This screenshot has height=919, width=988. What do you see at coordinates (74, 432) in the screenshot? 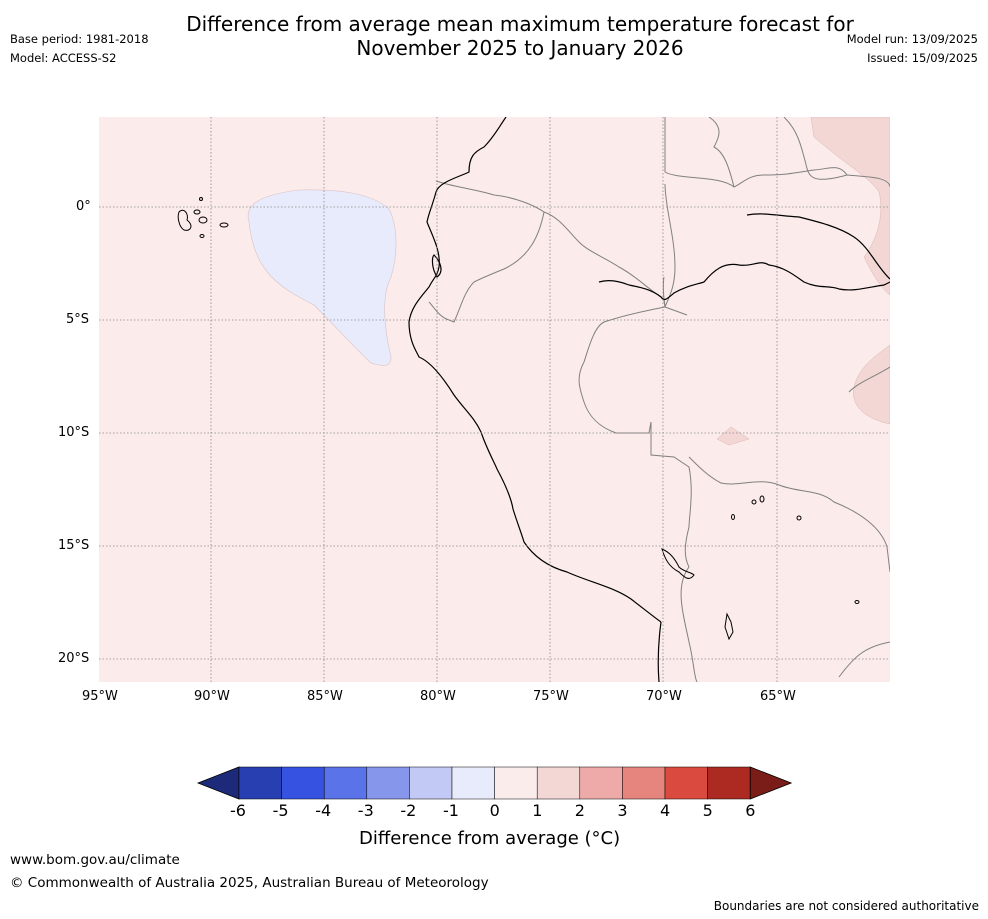
I see `lat-label-10s: 10°S` at bounding box center [74, 432].